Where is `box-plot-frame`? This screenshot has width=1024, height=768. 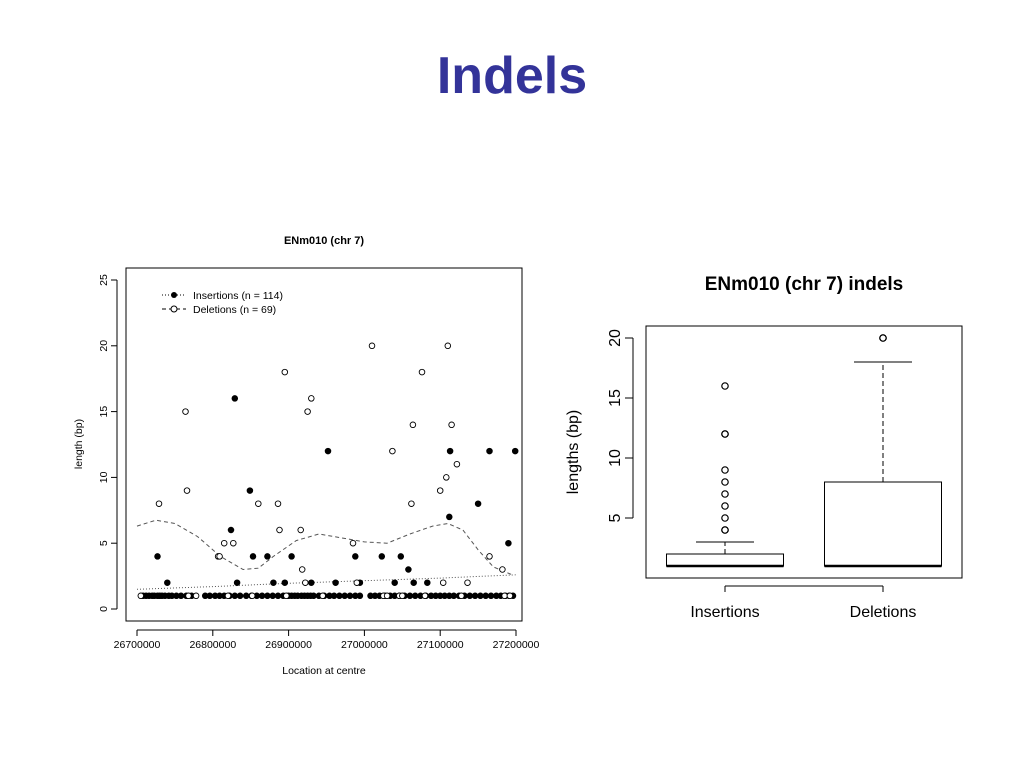 box-plot-frame is located at coordinates (804, 452).